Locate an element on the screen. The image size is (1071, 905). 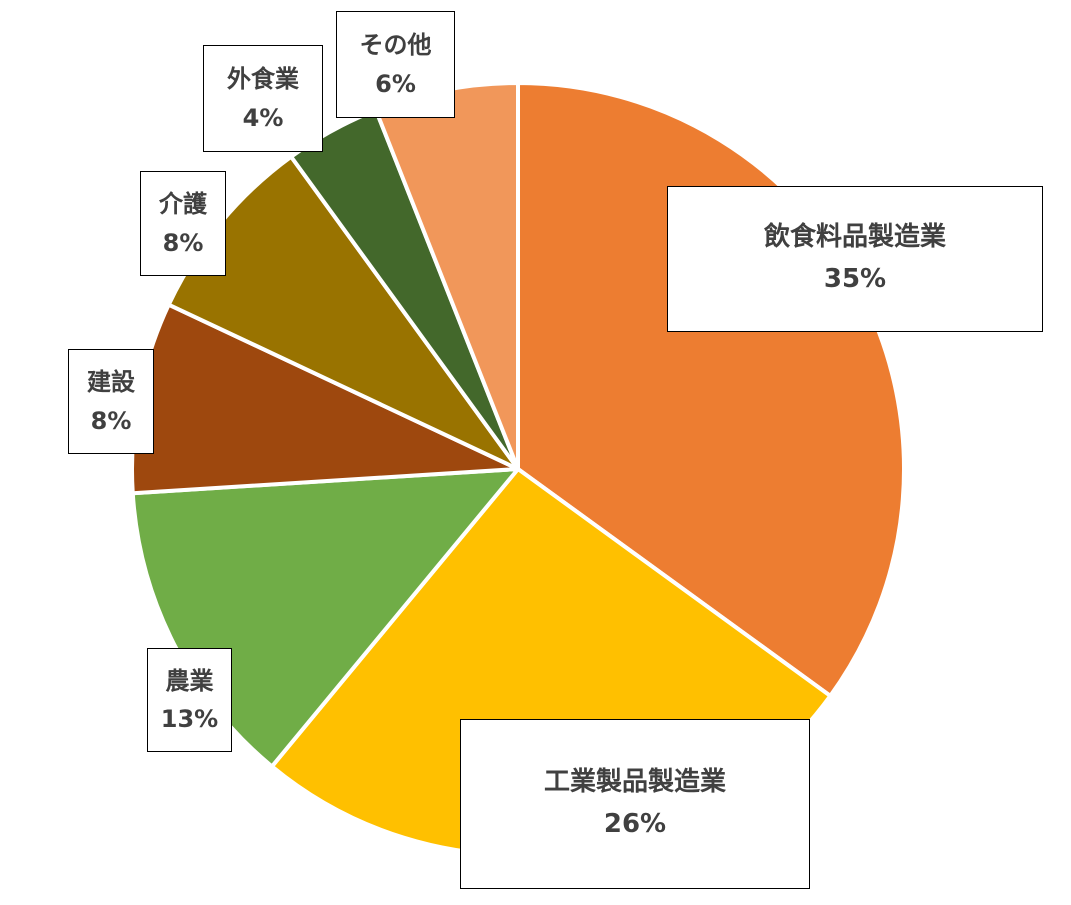
data-label-飲食料品製造業: 飲食料品製造業 35% is located at coordinates (855, 259).